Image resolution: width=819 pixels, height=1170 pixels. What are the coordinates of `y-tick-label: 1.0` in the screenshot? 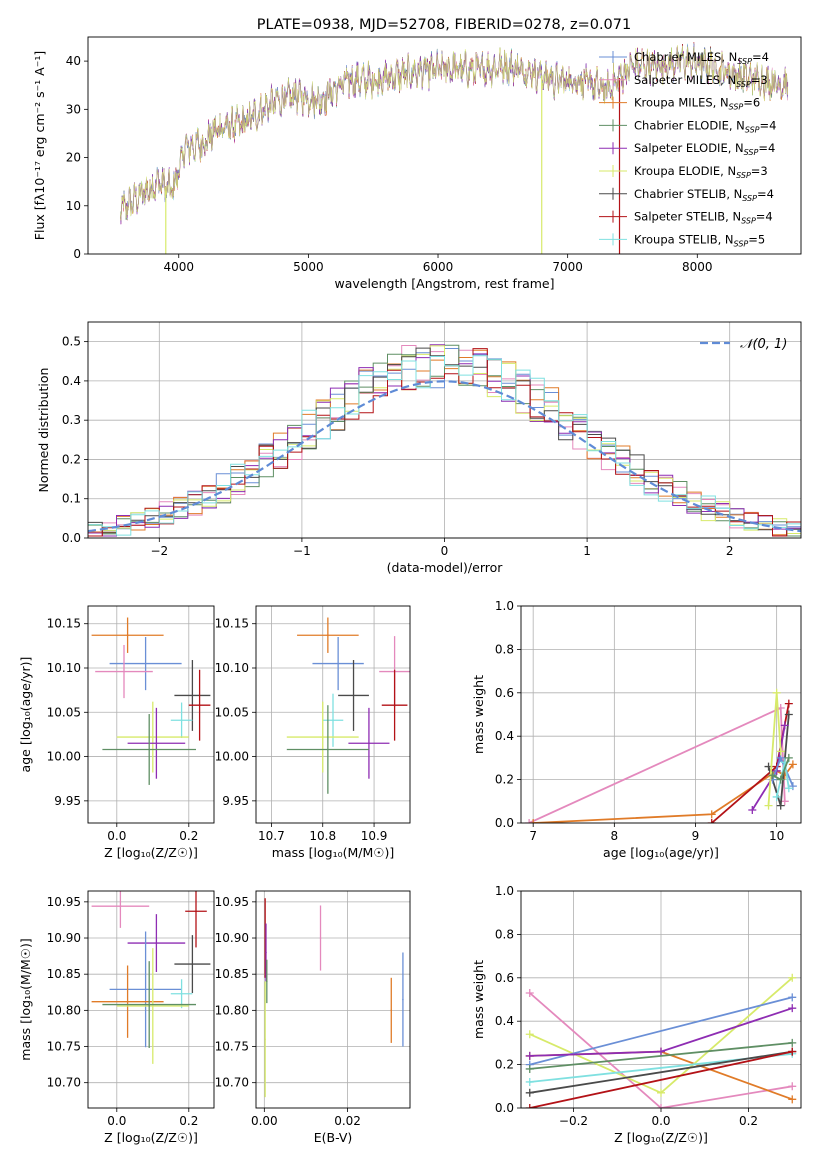 It's located at (504, 606).